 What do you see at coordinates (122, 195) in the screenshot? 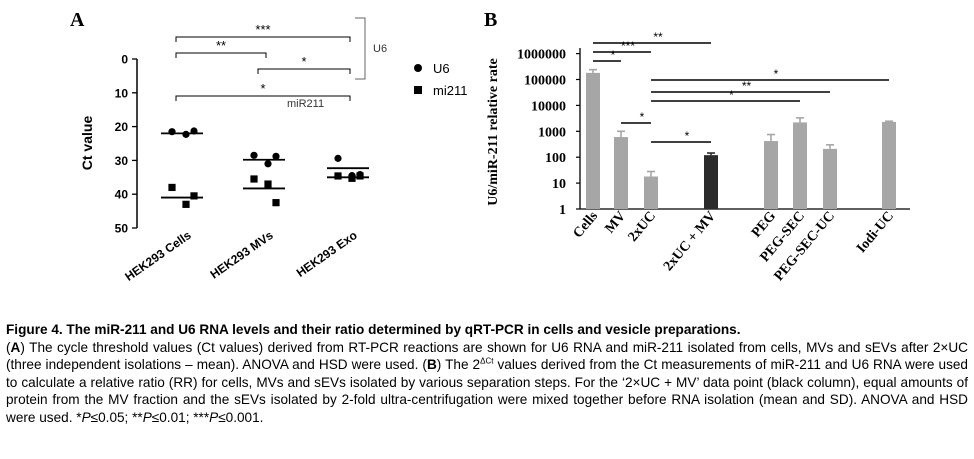
I see `panel-a-y-tick-label: 40` at bounding box center [122, 195].